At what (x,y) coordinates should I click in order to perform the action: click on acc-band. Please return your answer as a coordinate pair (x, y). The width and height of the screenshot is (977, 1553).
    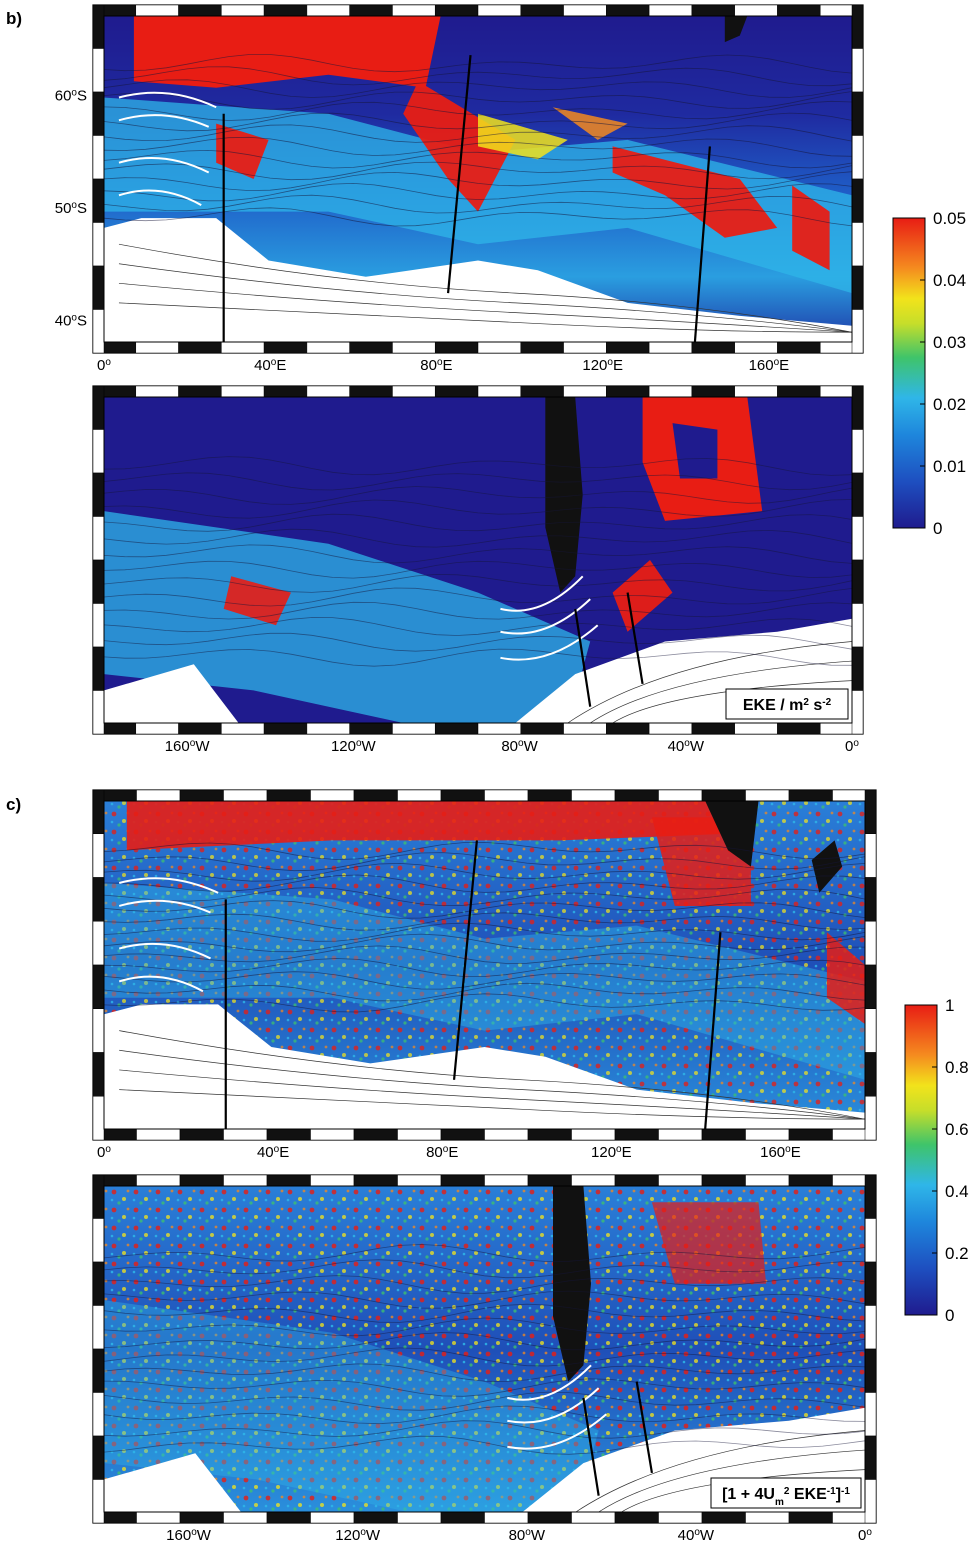
    Looking at the image, I should click on (347, 617).